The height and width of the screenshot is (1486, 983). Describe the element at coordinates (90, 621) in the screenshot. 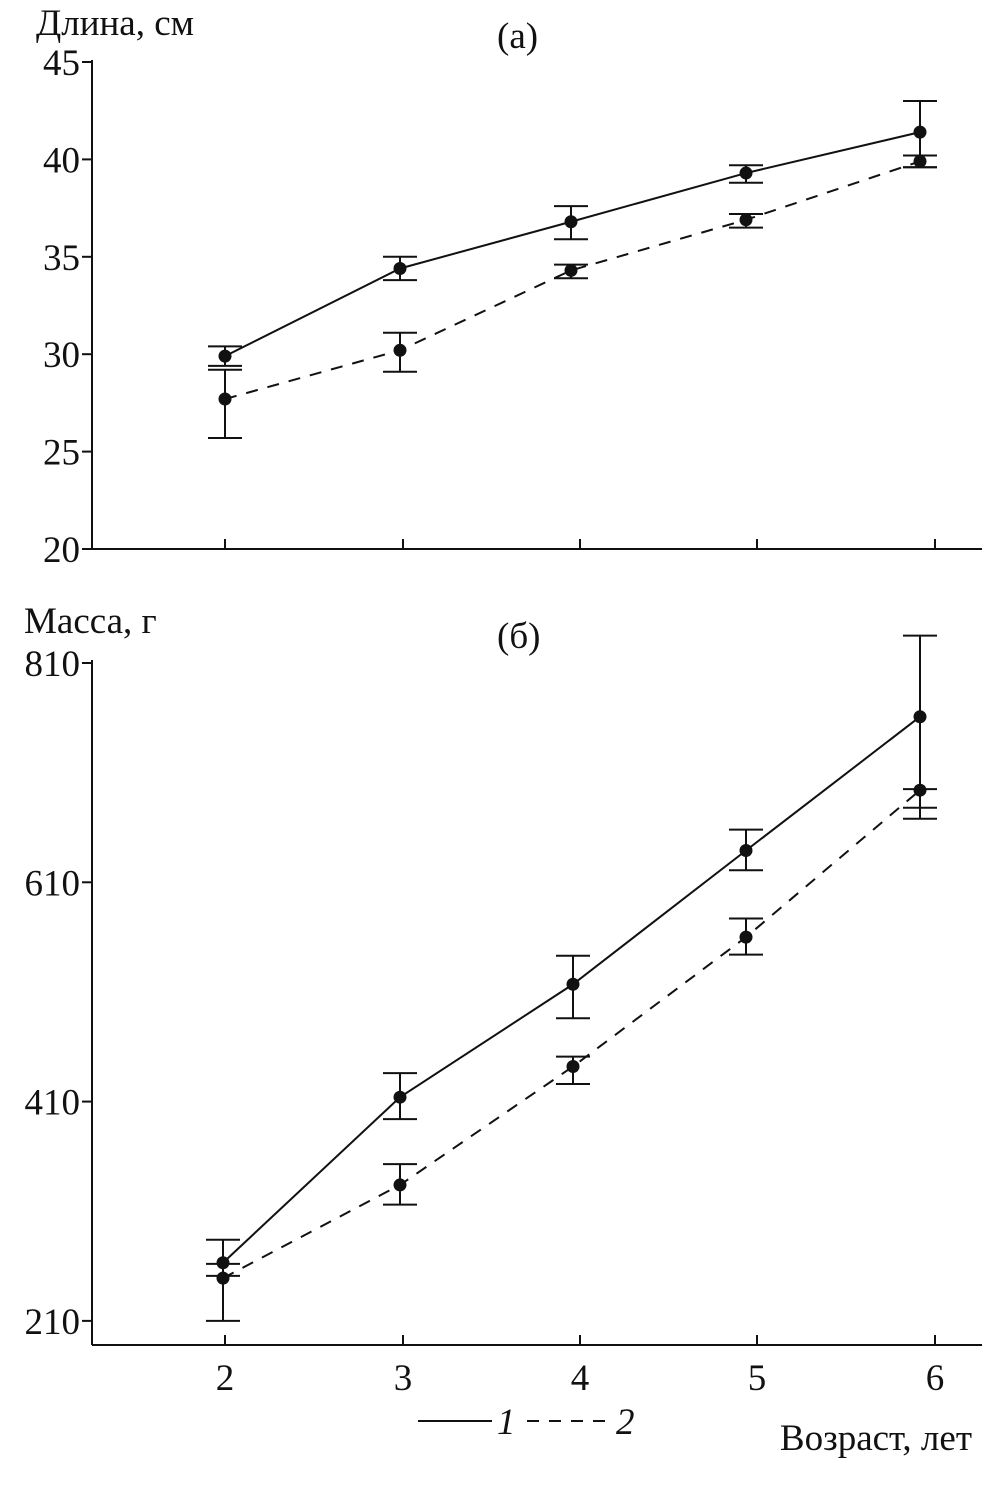

I see `y-axis-title-mass: Масса, г` at that location.